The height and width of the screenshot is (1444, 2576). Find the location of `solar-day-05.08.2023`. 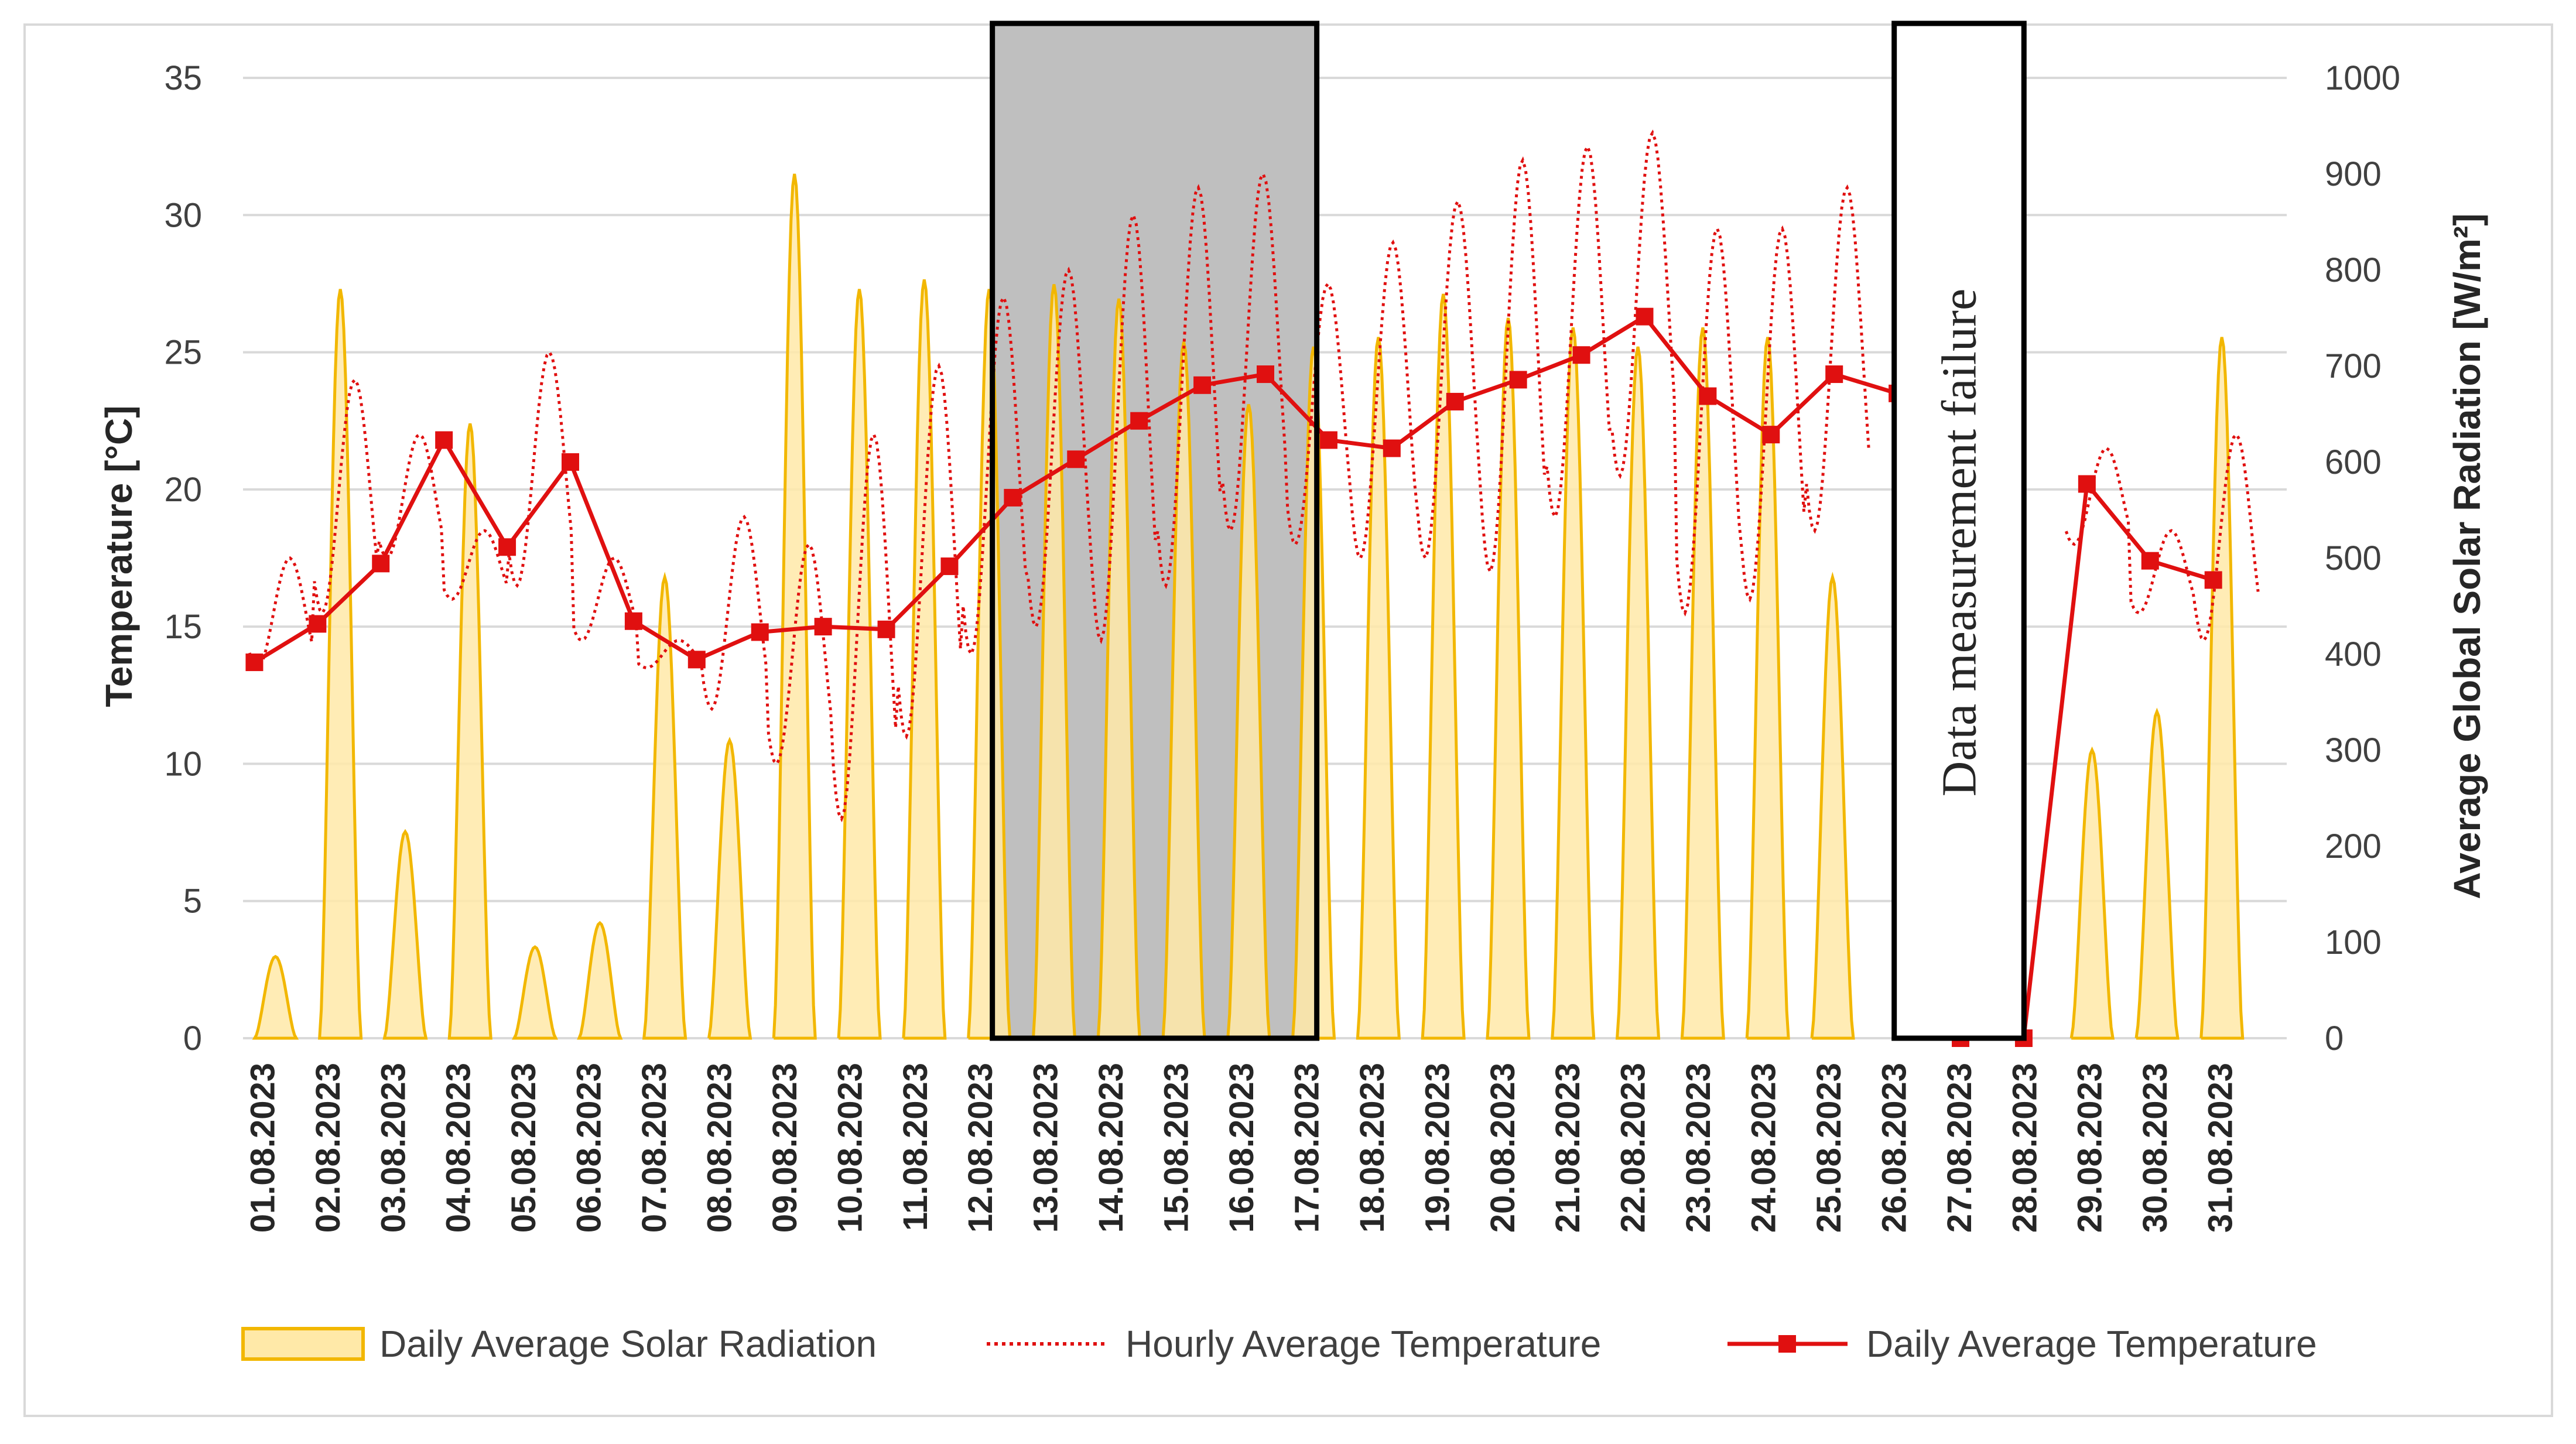

solar-day-05.08.2023 is located at coordinates (535, 993).